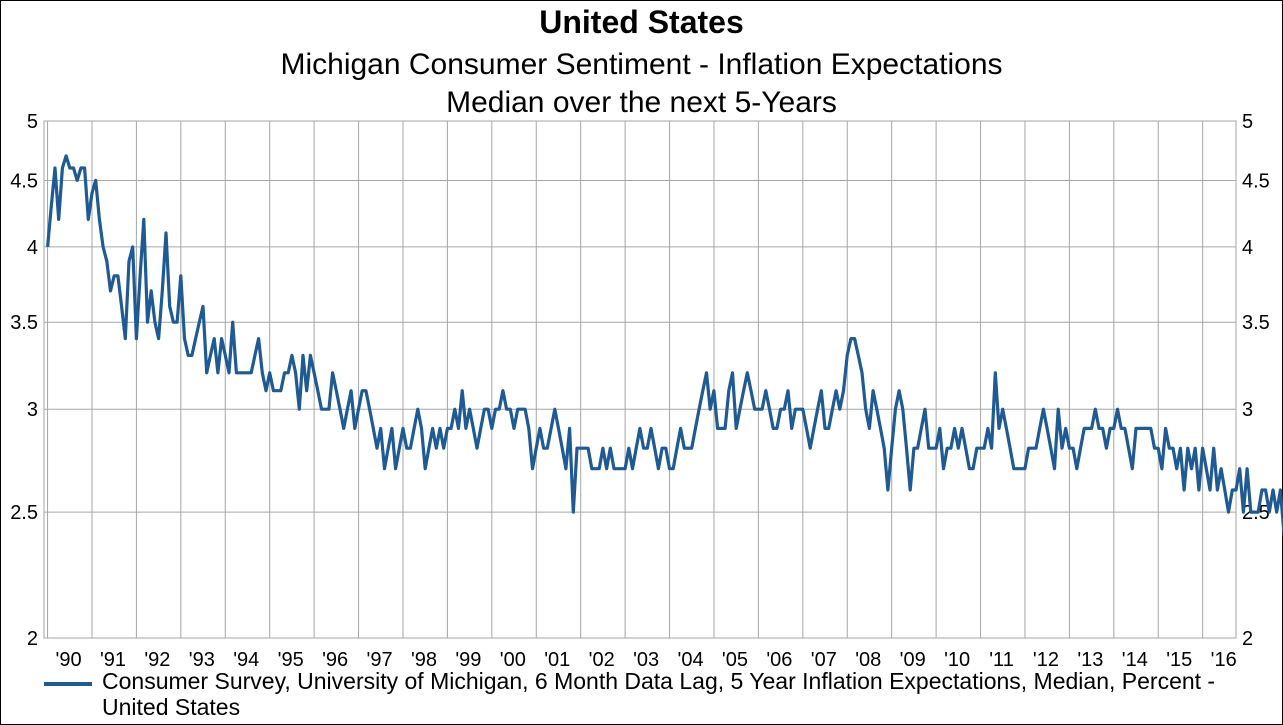  I want to click on x-tick-label: '09, so click(913, 660).